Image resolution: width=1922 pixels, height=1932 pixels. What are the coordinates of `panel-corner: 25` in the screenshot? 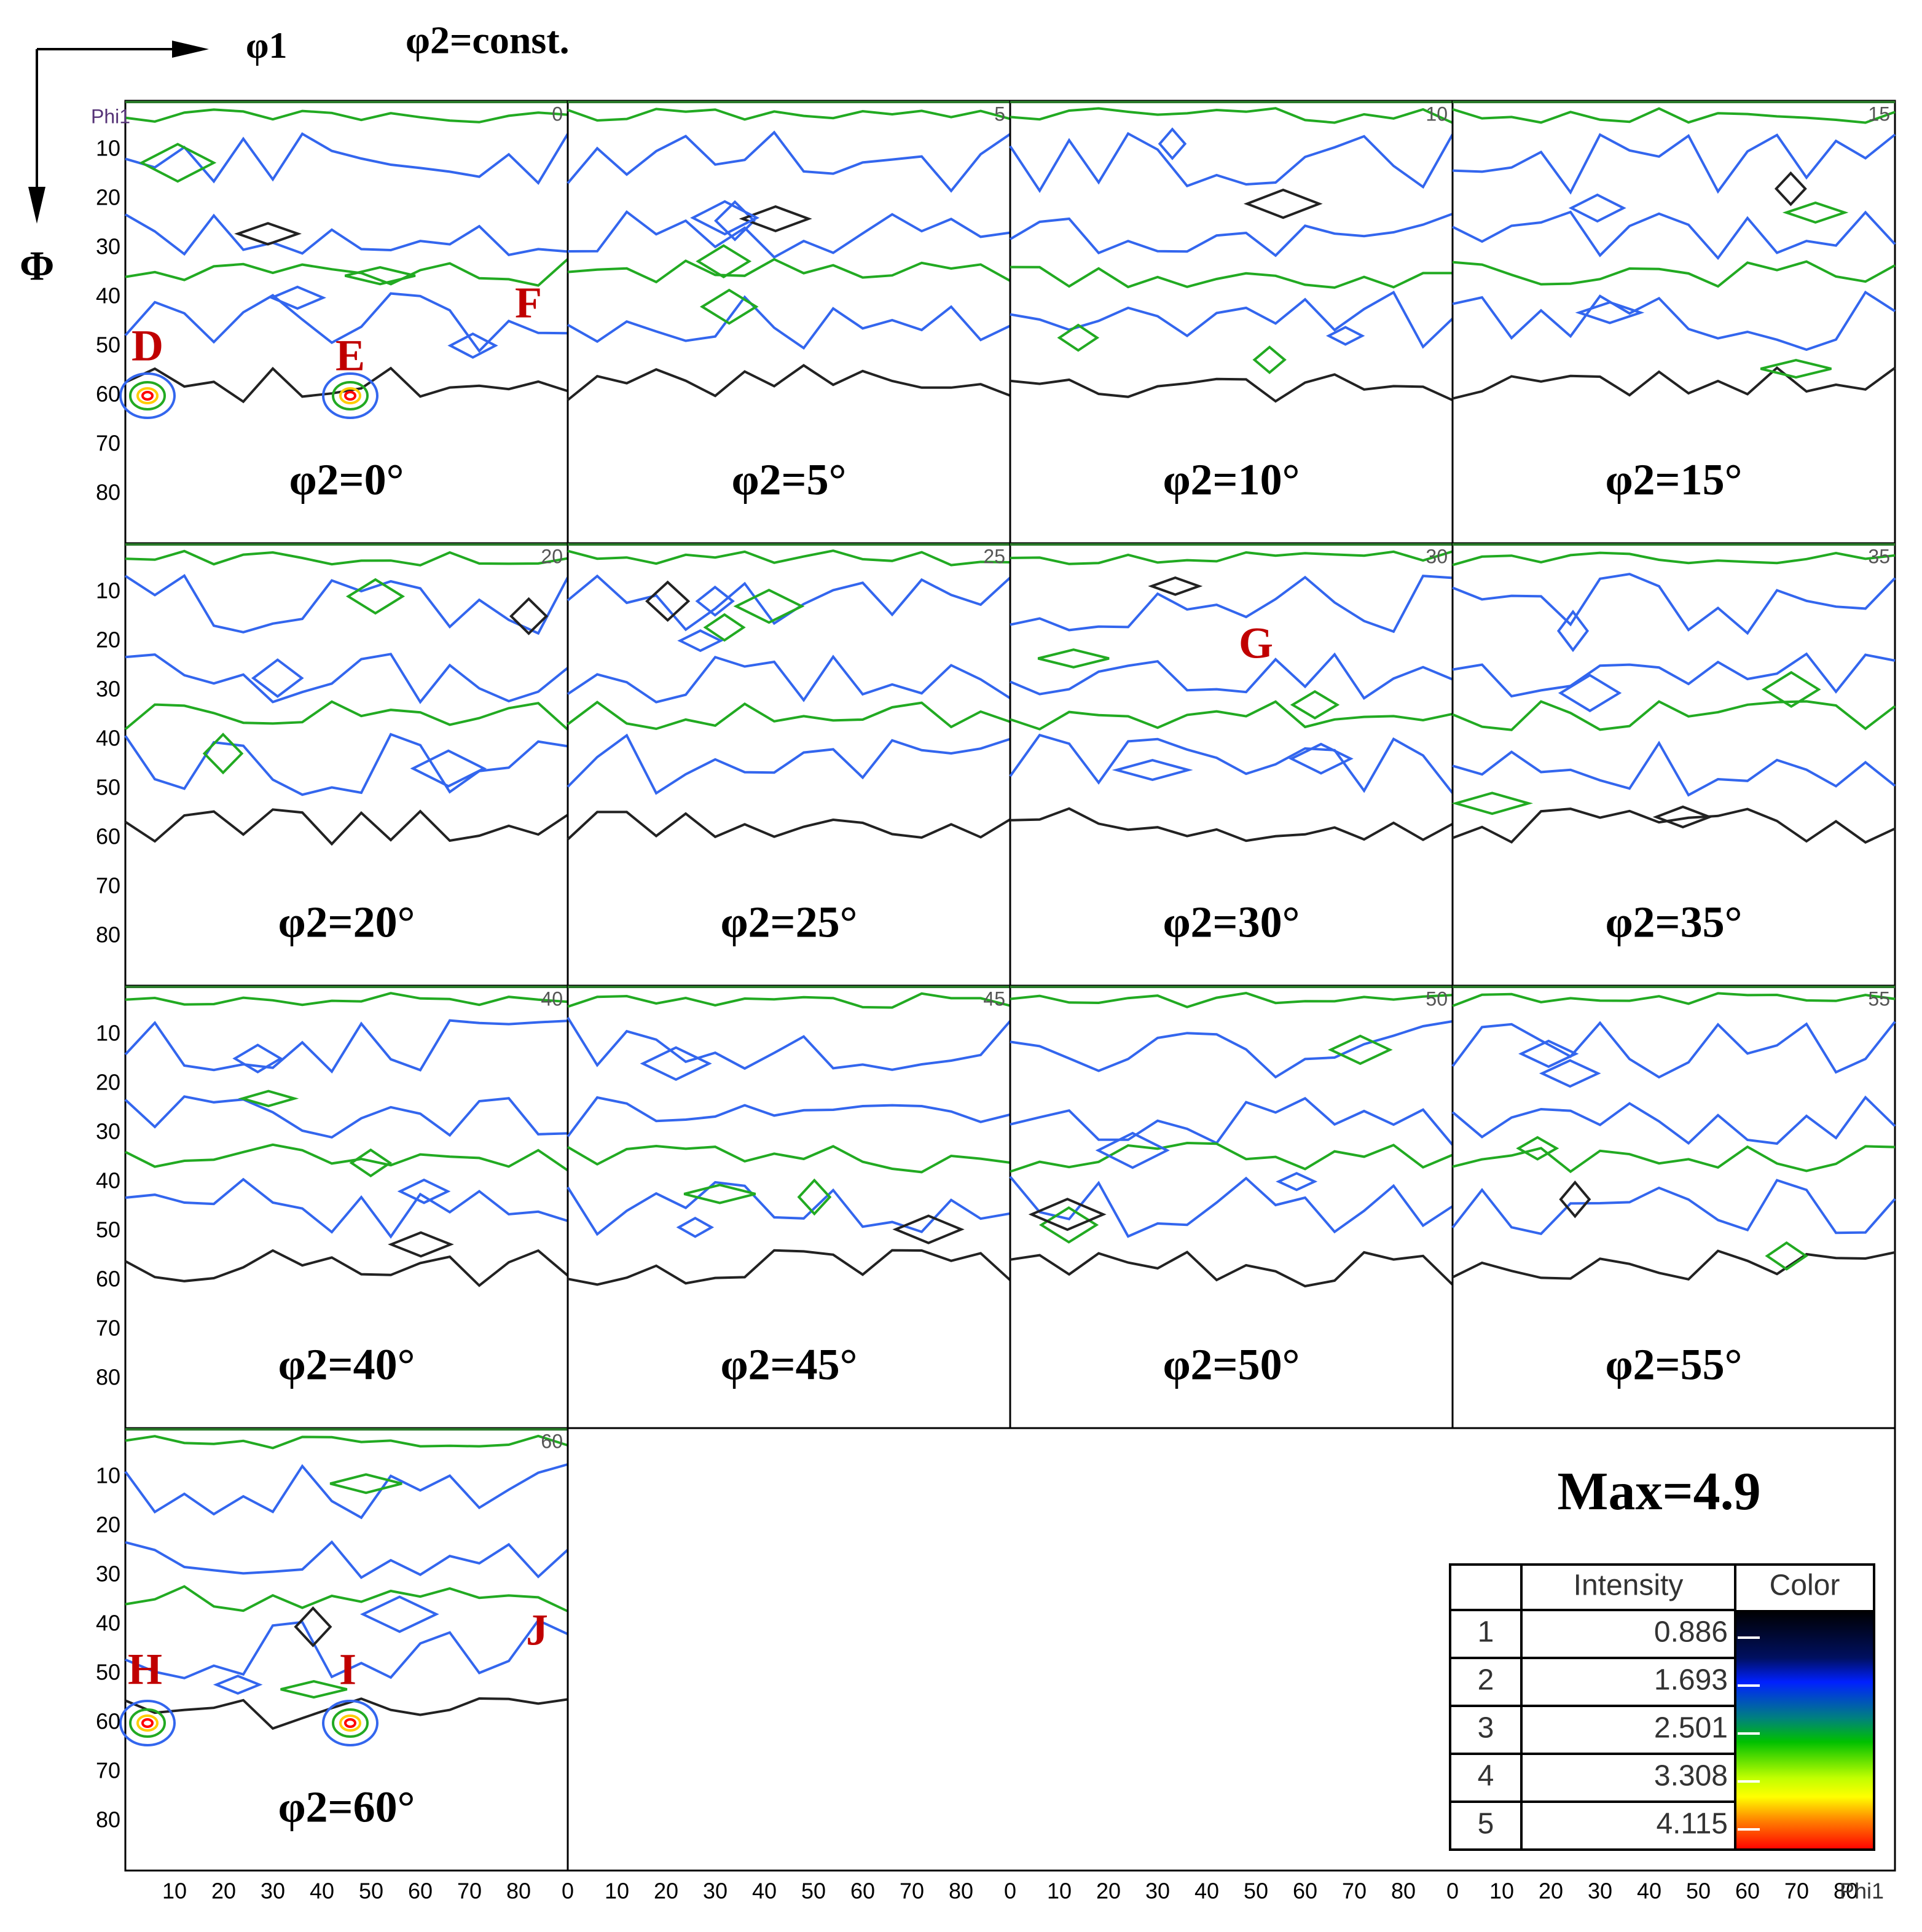 It's located at (994, 556).